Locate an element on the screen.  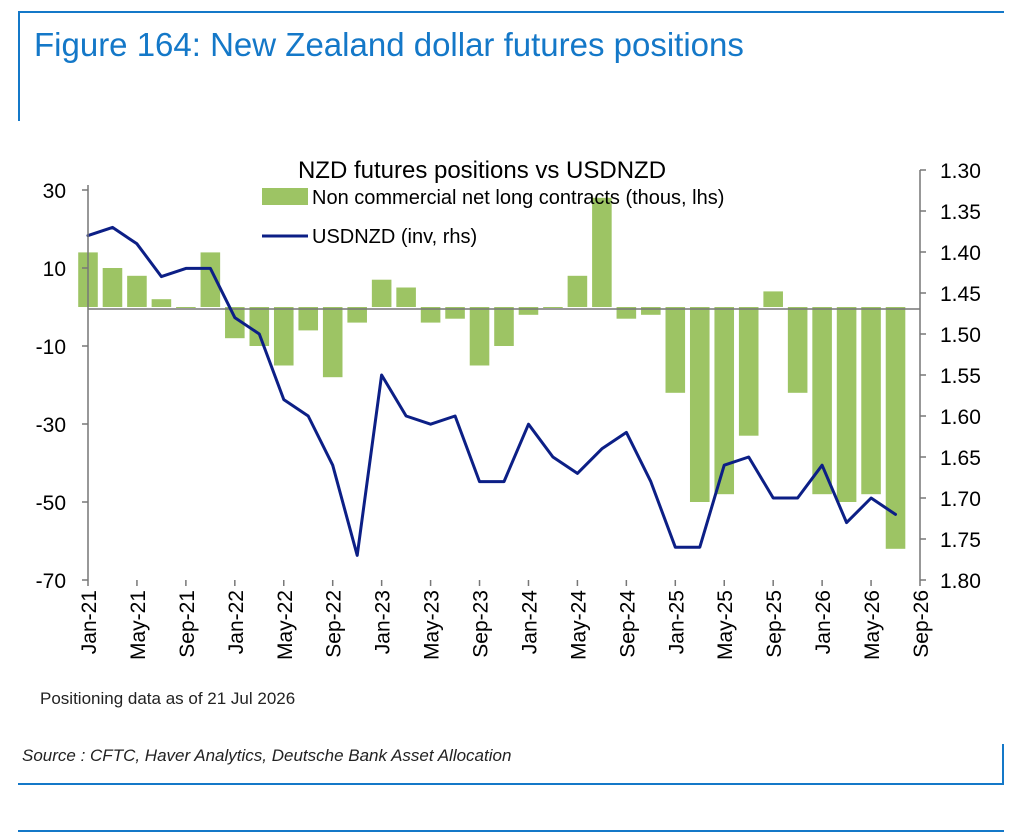
x-tick-label: Sep-22 is located at coordinates (334, 624).